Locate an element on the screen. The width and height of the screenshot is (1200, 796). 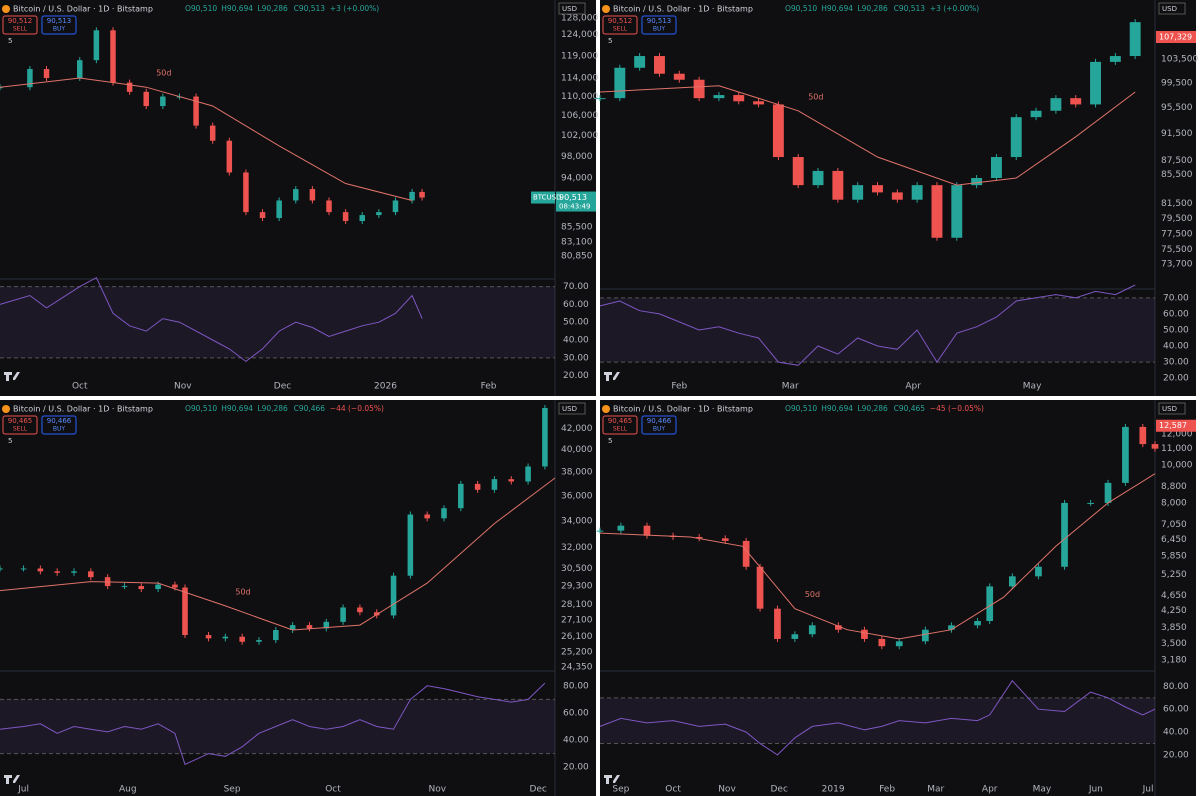
chart-title: Bitcoin / U.S. Dollar · 1D · Bitstamp is located at coordinates (83, 409).